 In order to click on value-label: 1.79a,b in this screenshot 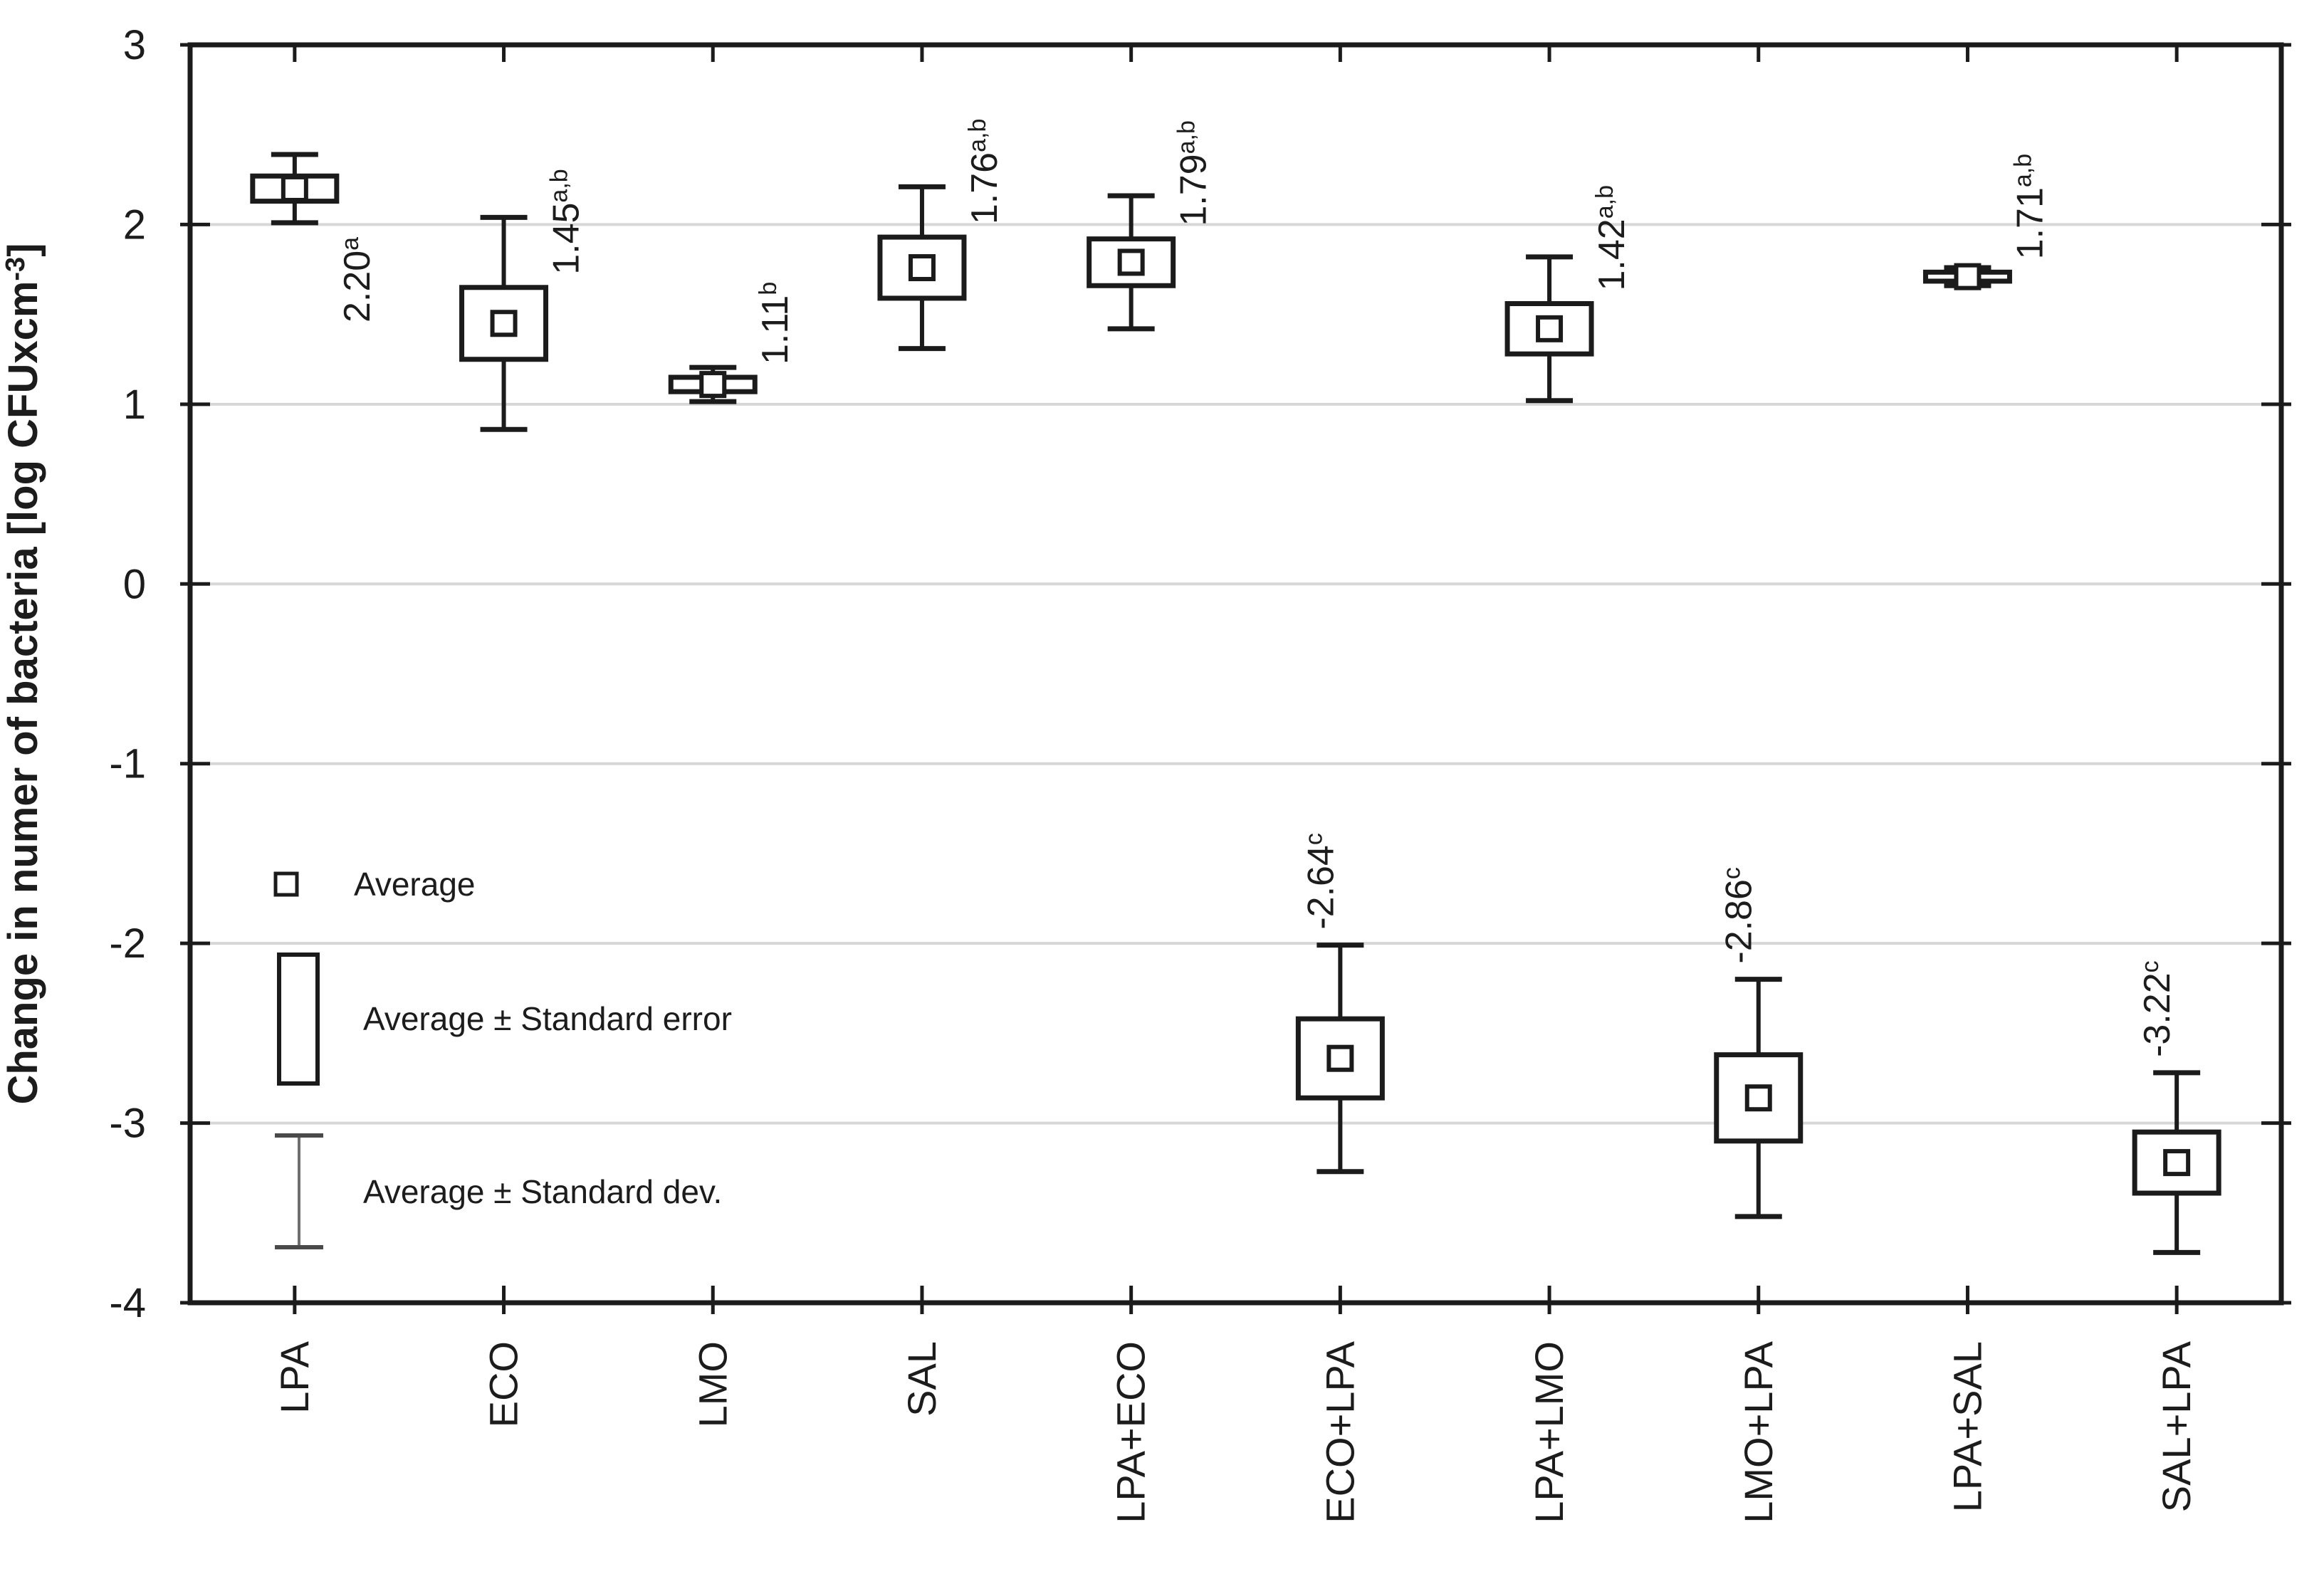, I will do `click(1194, 173)`.